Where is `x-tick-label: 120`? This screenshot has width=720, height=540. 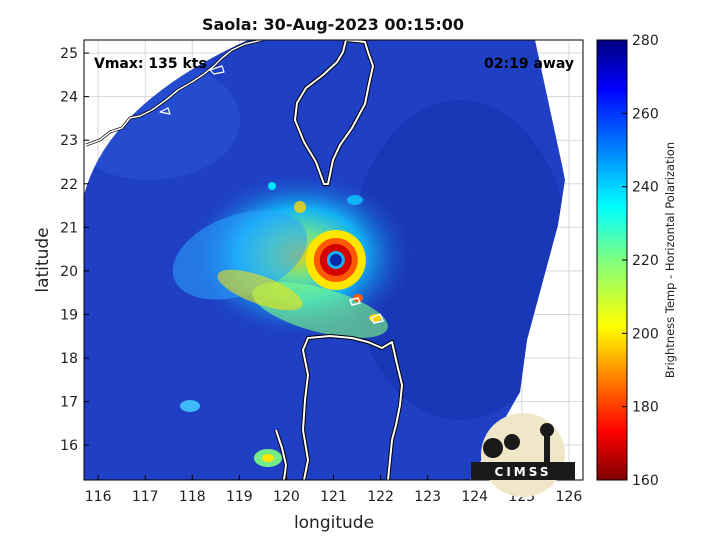 x-tick-label: 120 is located at coordinates (286, 497).